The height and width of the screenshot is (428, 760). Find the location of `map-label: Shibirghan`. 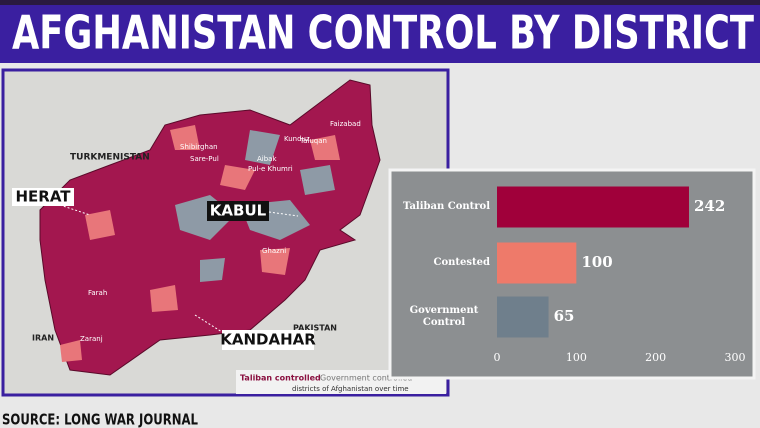

map-label: Shibirghan is located at coordinates (199, 147).